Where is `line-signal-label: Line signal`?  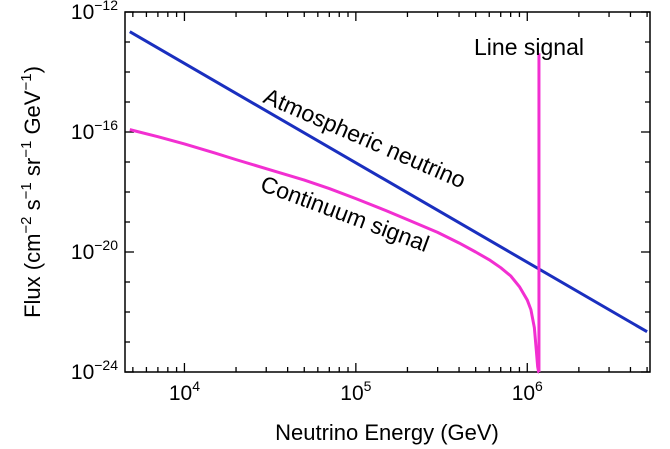 line-signal-label: Line signal is located at coordinates (529, 47).